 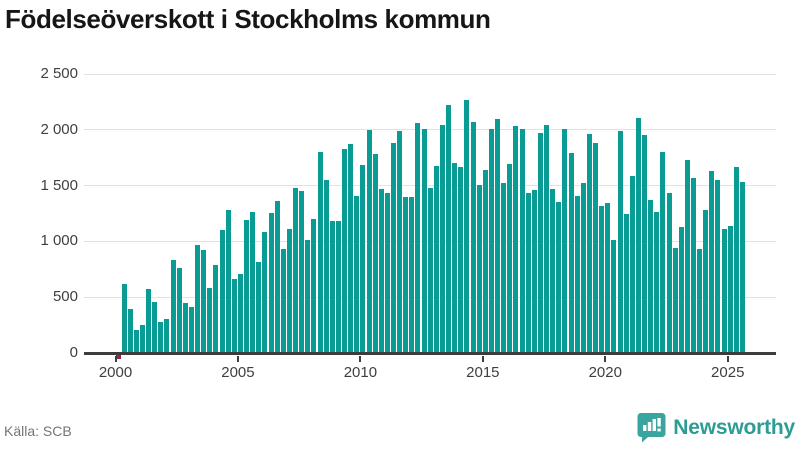 I want to click on y-tick-label: 1 000, so click(x=59, y=241).